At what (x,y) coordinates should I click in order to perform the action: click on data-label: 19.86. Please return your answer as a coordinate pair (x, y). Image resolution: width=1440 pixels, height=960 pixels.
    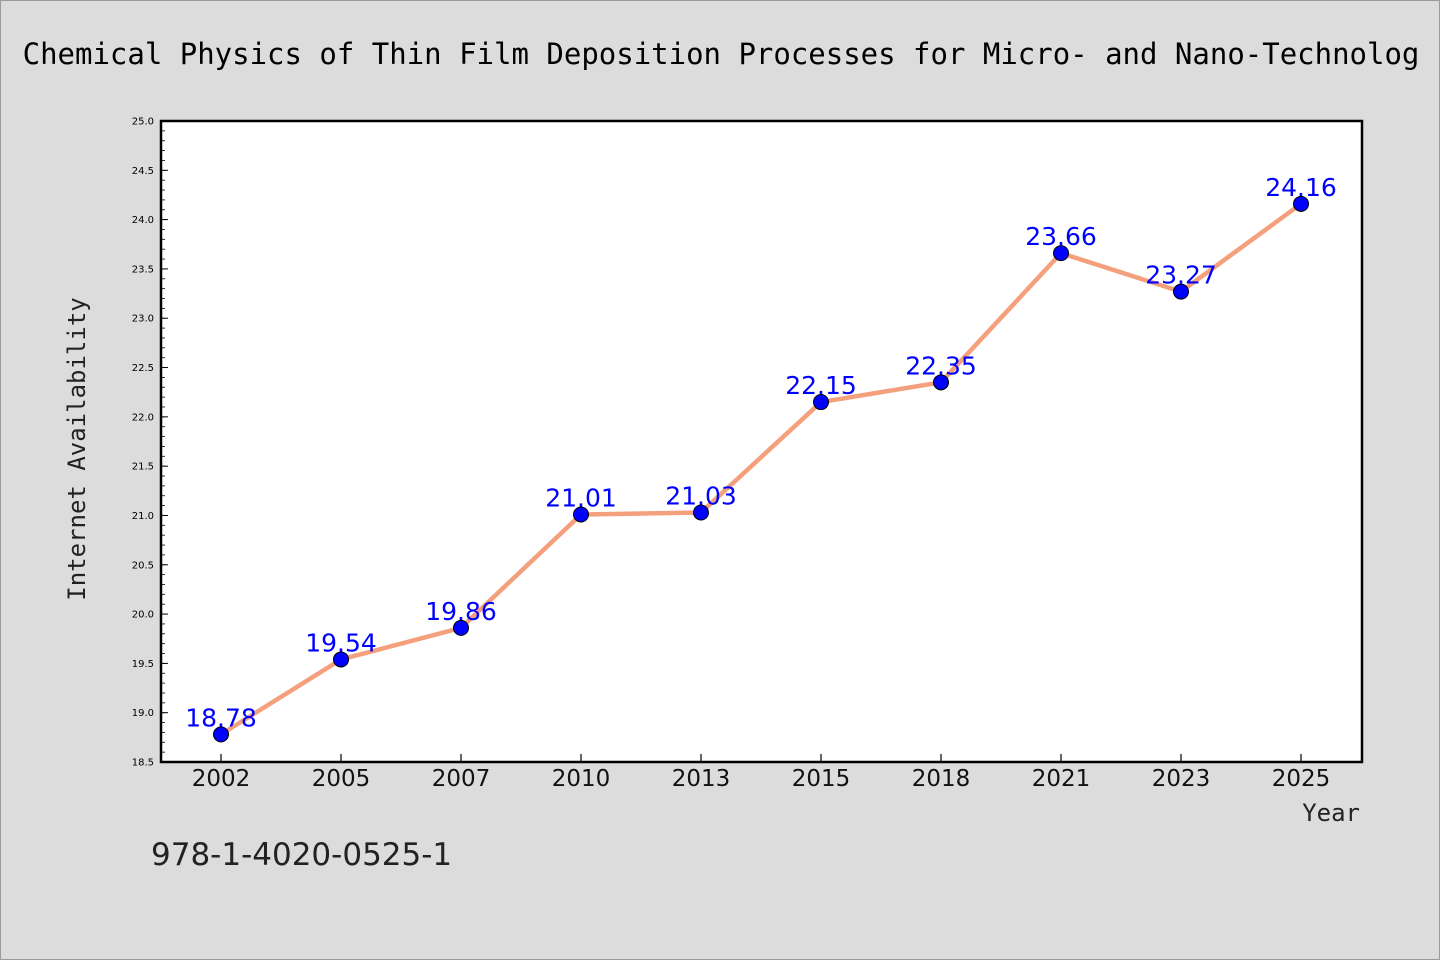
    Looking at the image, I should click on (461, 611).